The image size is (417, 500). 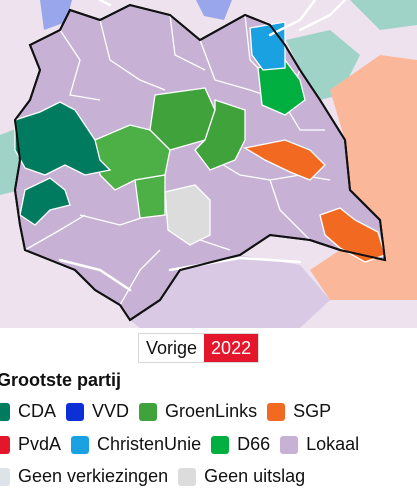 I want to click on legend-label-cda: CDA, so click(x=37, y=411).